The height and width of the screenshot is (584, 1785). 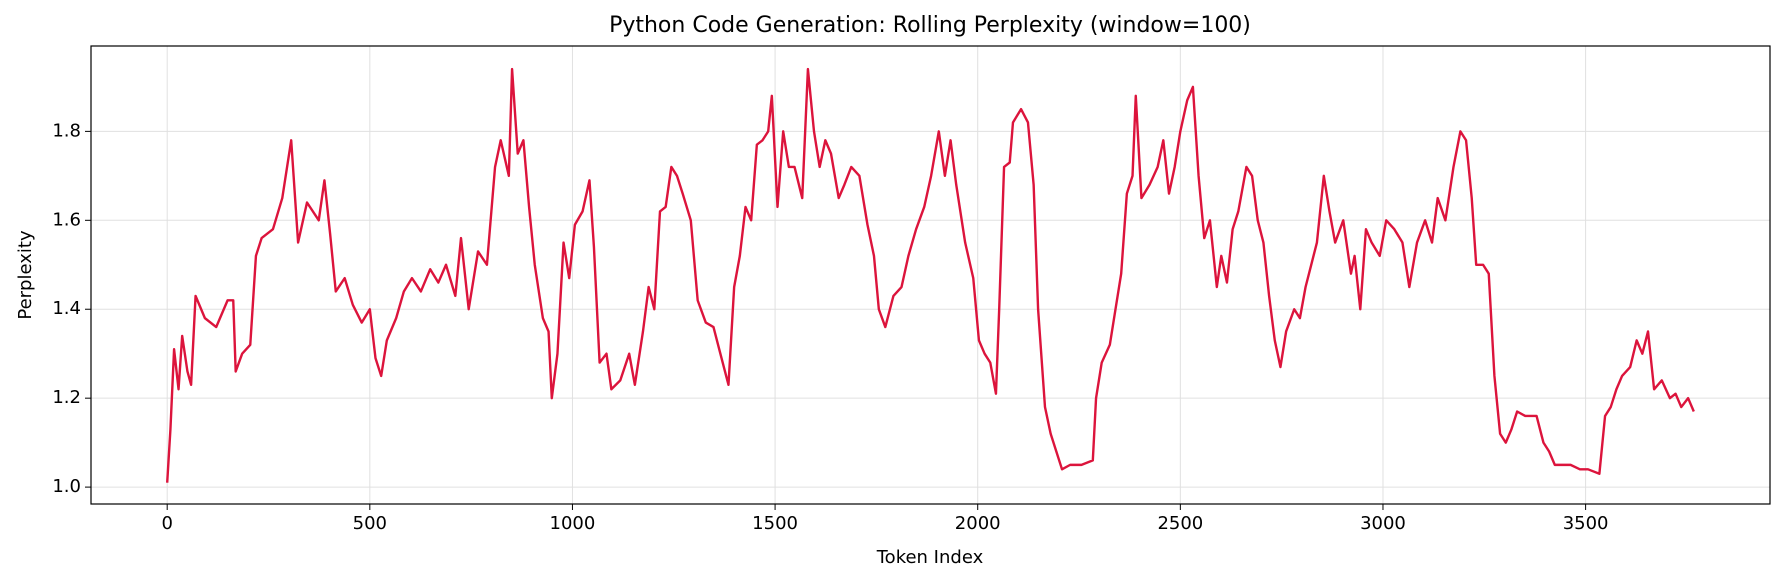 What do you see at coordinates (930, 557) in the screenshot?
I see `x-axis-label: Token Index` at bounding box center [930, 557].